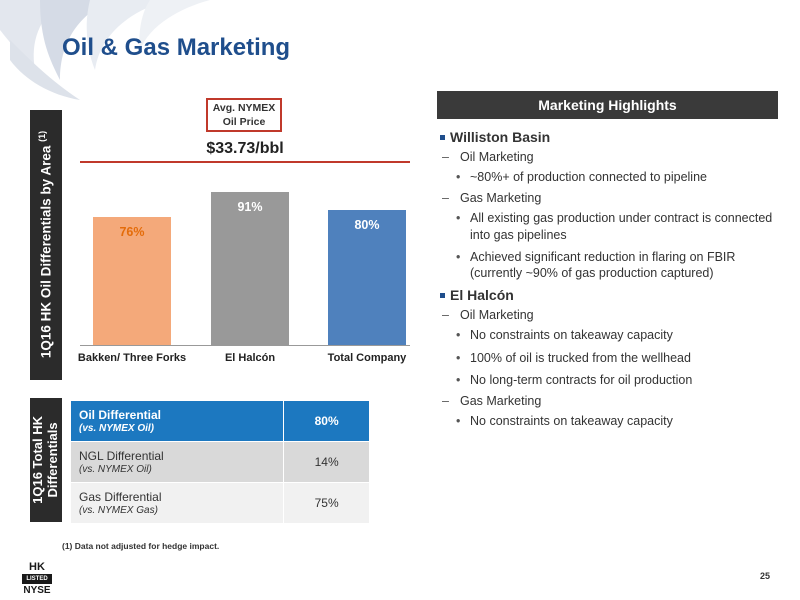  Describe the element at coordinates (612, 358) in the screenshot. I see `bullet-item: 100% of oil is trucked from the wellhead` at that location.